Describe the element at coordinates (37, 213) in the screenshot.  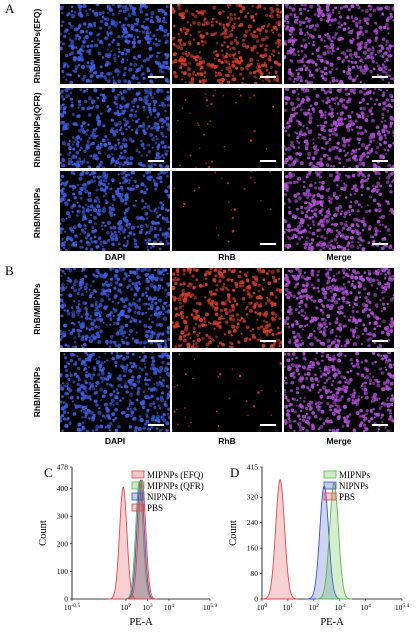
I see `row-label-a-2: RhB/NIPNPs` at that location.